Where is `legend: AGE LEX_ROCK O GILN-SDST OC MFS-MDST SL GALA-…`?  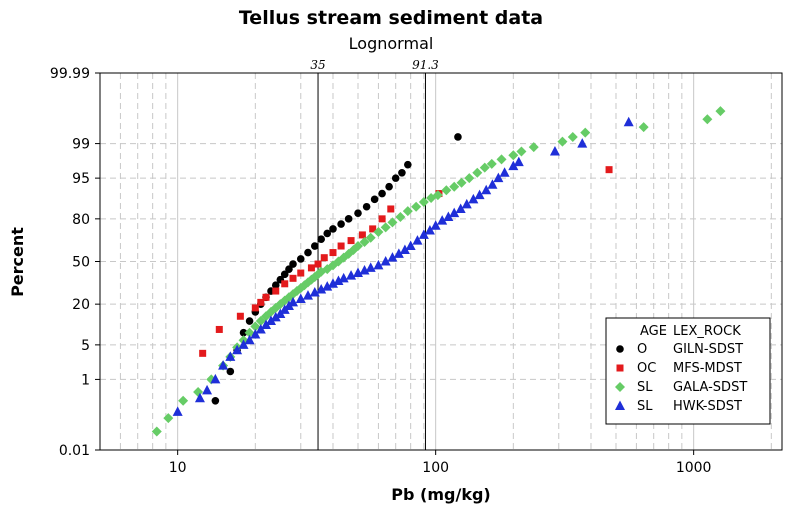
legend: AGE LEX_ROCK O GILN-SDST OC MFS-MDST SL GALA-… is located at coordinates (688, 371).